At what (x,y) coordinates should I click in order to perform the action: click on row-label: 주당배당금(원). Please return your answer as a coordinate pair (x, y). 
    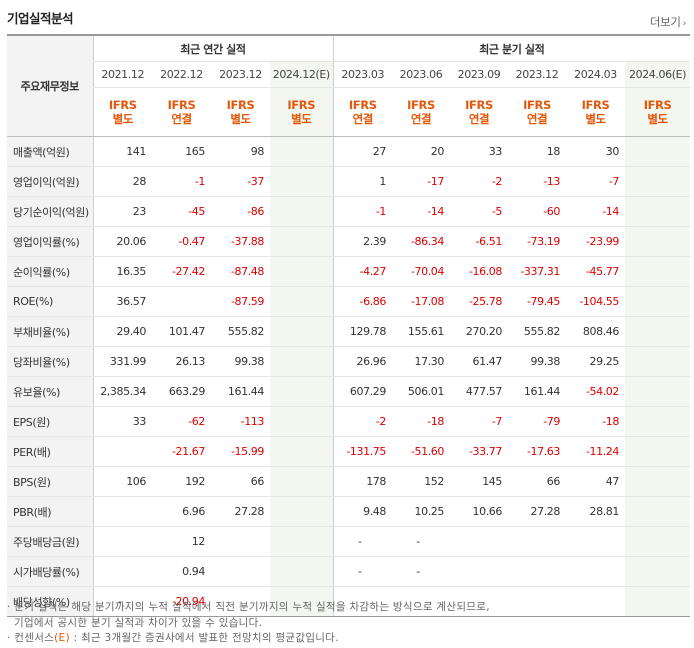
    Looking at the image, I should click on (50, 541).